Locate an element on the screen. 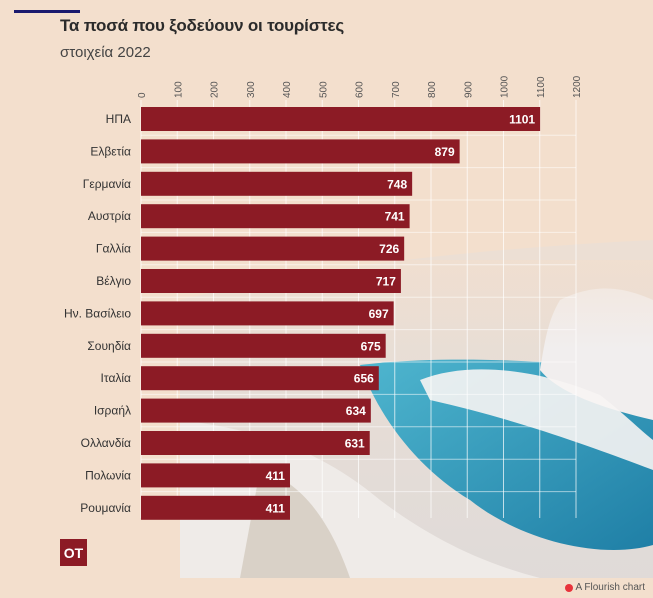  x-tick-label: 800 is located at coordinates (432, 89).